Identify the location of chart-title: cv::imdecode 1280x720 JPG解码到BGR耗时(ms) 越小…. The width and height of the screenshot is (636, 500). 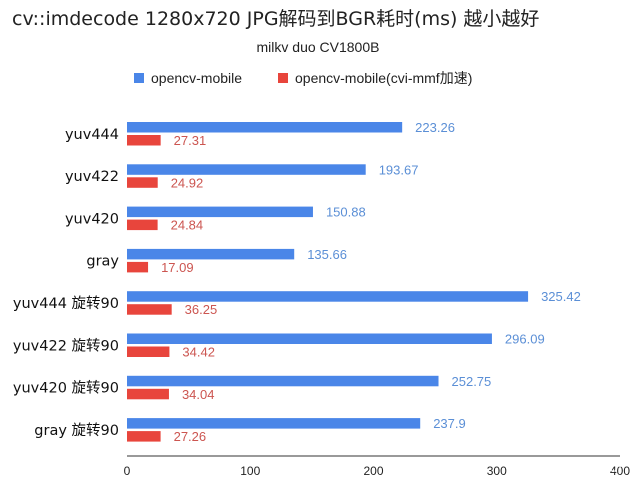
(275, 19).